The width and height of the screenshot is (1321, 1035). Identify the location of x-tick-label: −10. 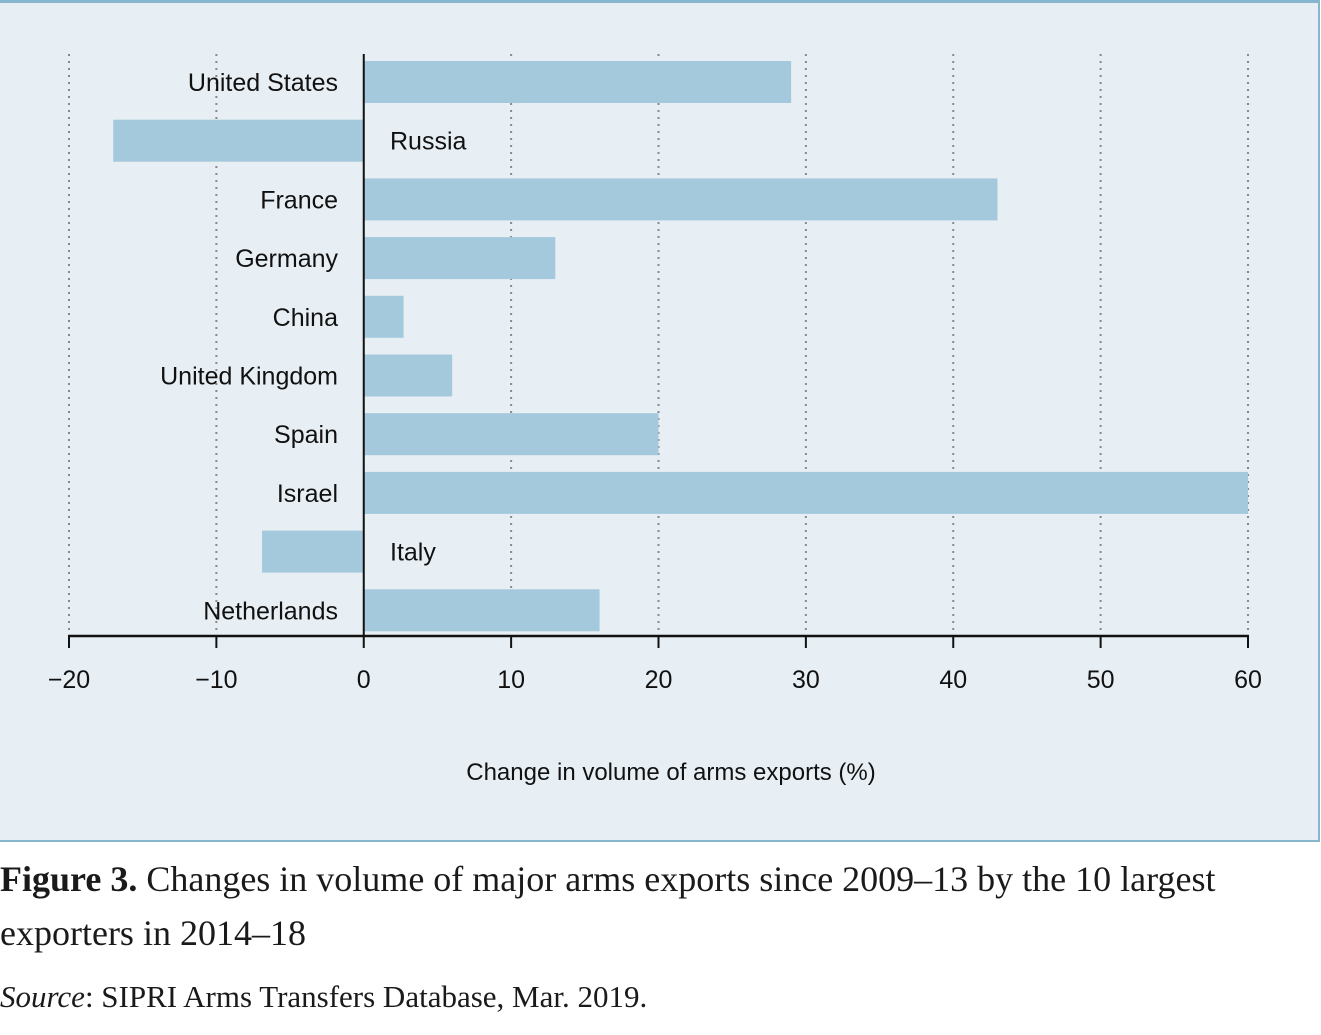
(216, 680).